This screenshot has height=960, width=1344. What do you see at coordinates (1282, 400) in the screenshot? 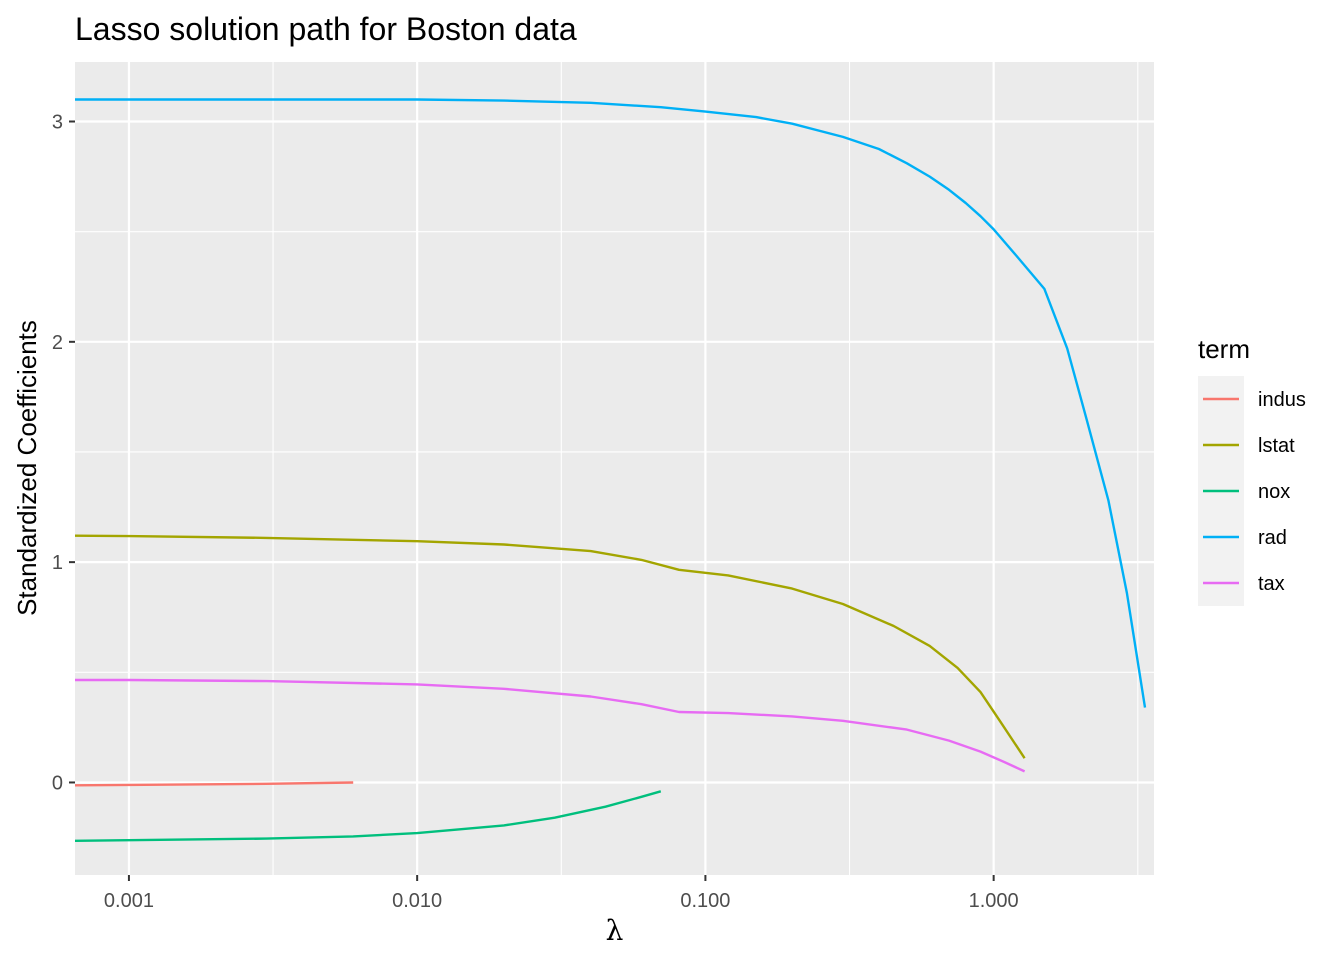
I see `legend-label-indus: indus` at bounding box center [1282, 400].